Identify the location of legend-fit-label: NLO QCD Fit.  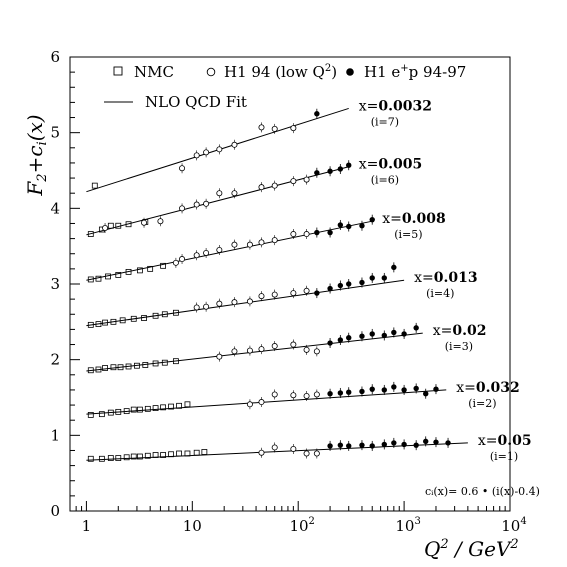
(196, 102).